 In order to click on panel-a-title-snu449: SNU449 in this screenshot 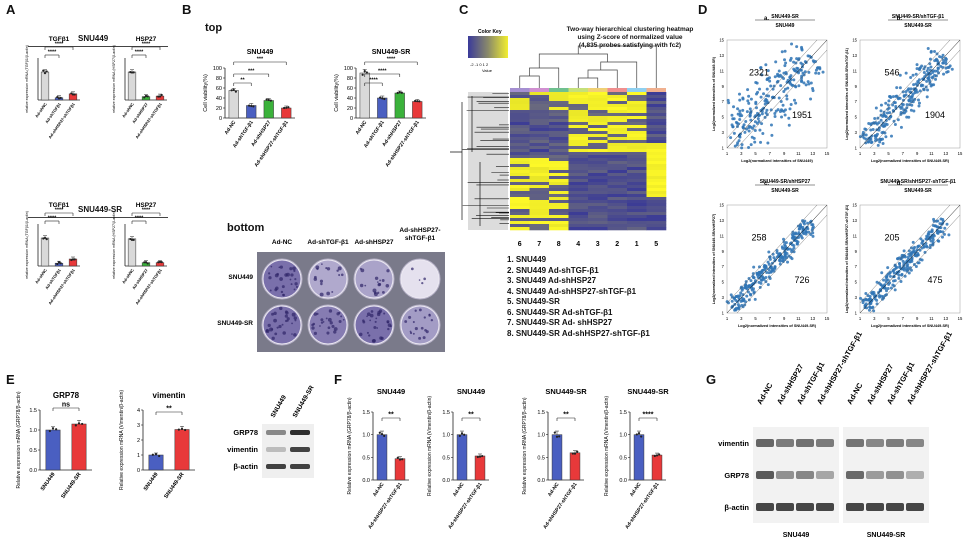, I will do `click(93, 38)`.